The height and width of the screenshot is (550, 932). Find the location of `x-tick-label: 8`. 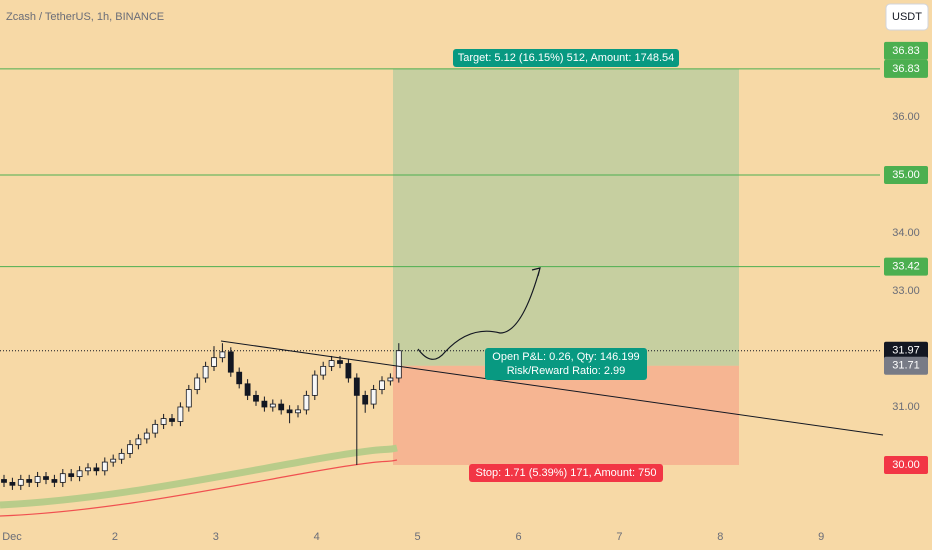

x-tick-label: 8 is located at coordinates (720, 537).